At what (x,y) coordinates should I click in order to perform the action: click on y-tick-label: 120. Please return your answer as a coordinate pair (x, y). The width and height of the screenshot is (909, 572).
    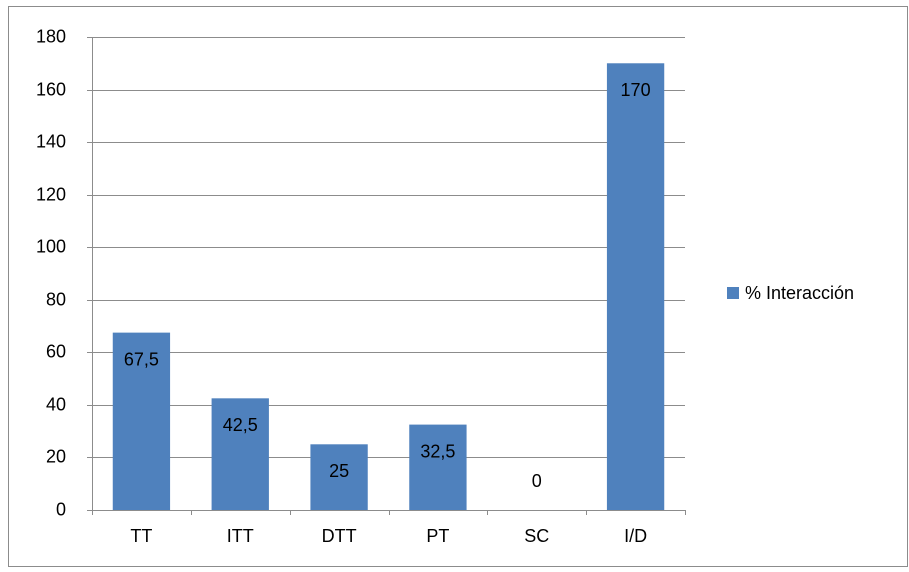
    Looking at the image, I should click on (51, 194).